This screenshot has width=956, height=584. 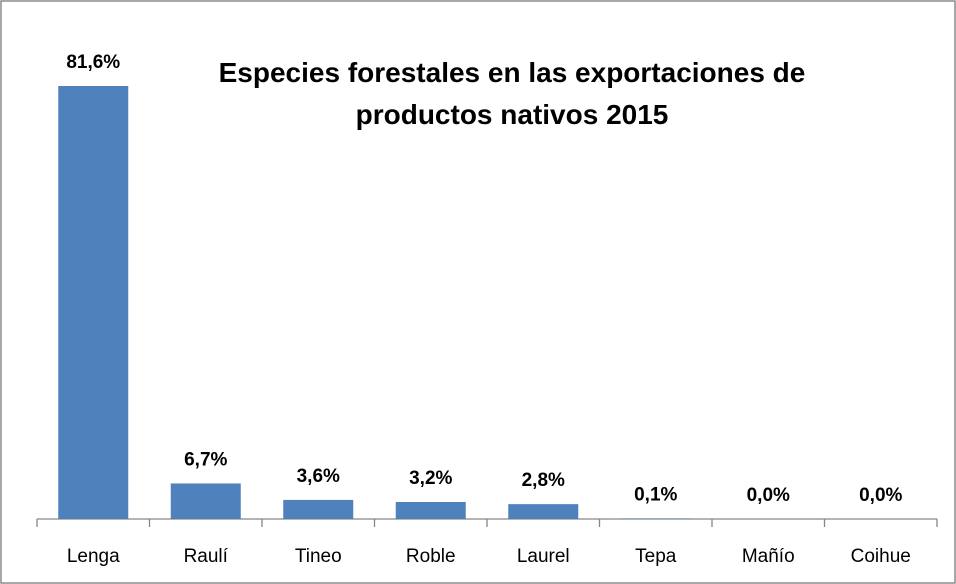 I want to click on data-label: 2,8%, so click(x=543, y=480).